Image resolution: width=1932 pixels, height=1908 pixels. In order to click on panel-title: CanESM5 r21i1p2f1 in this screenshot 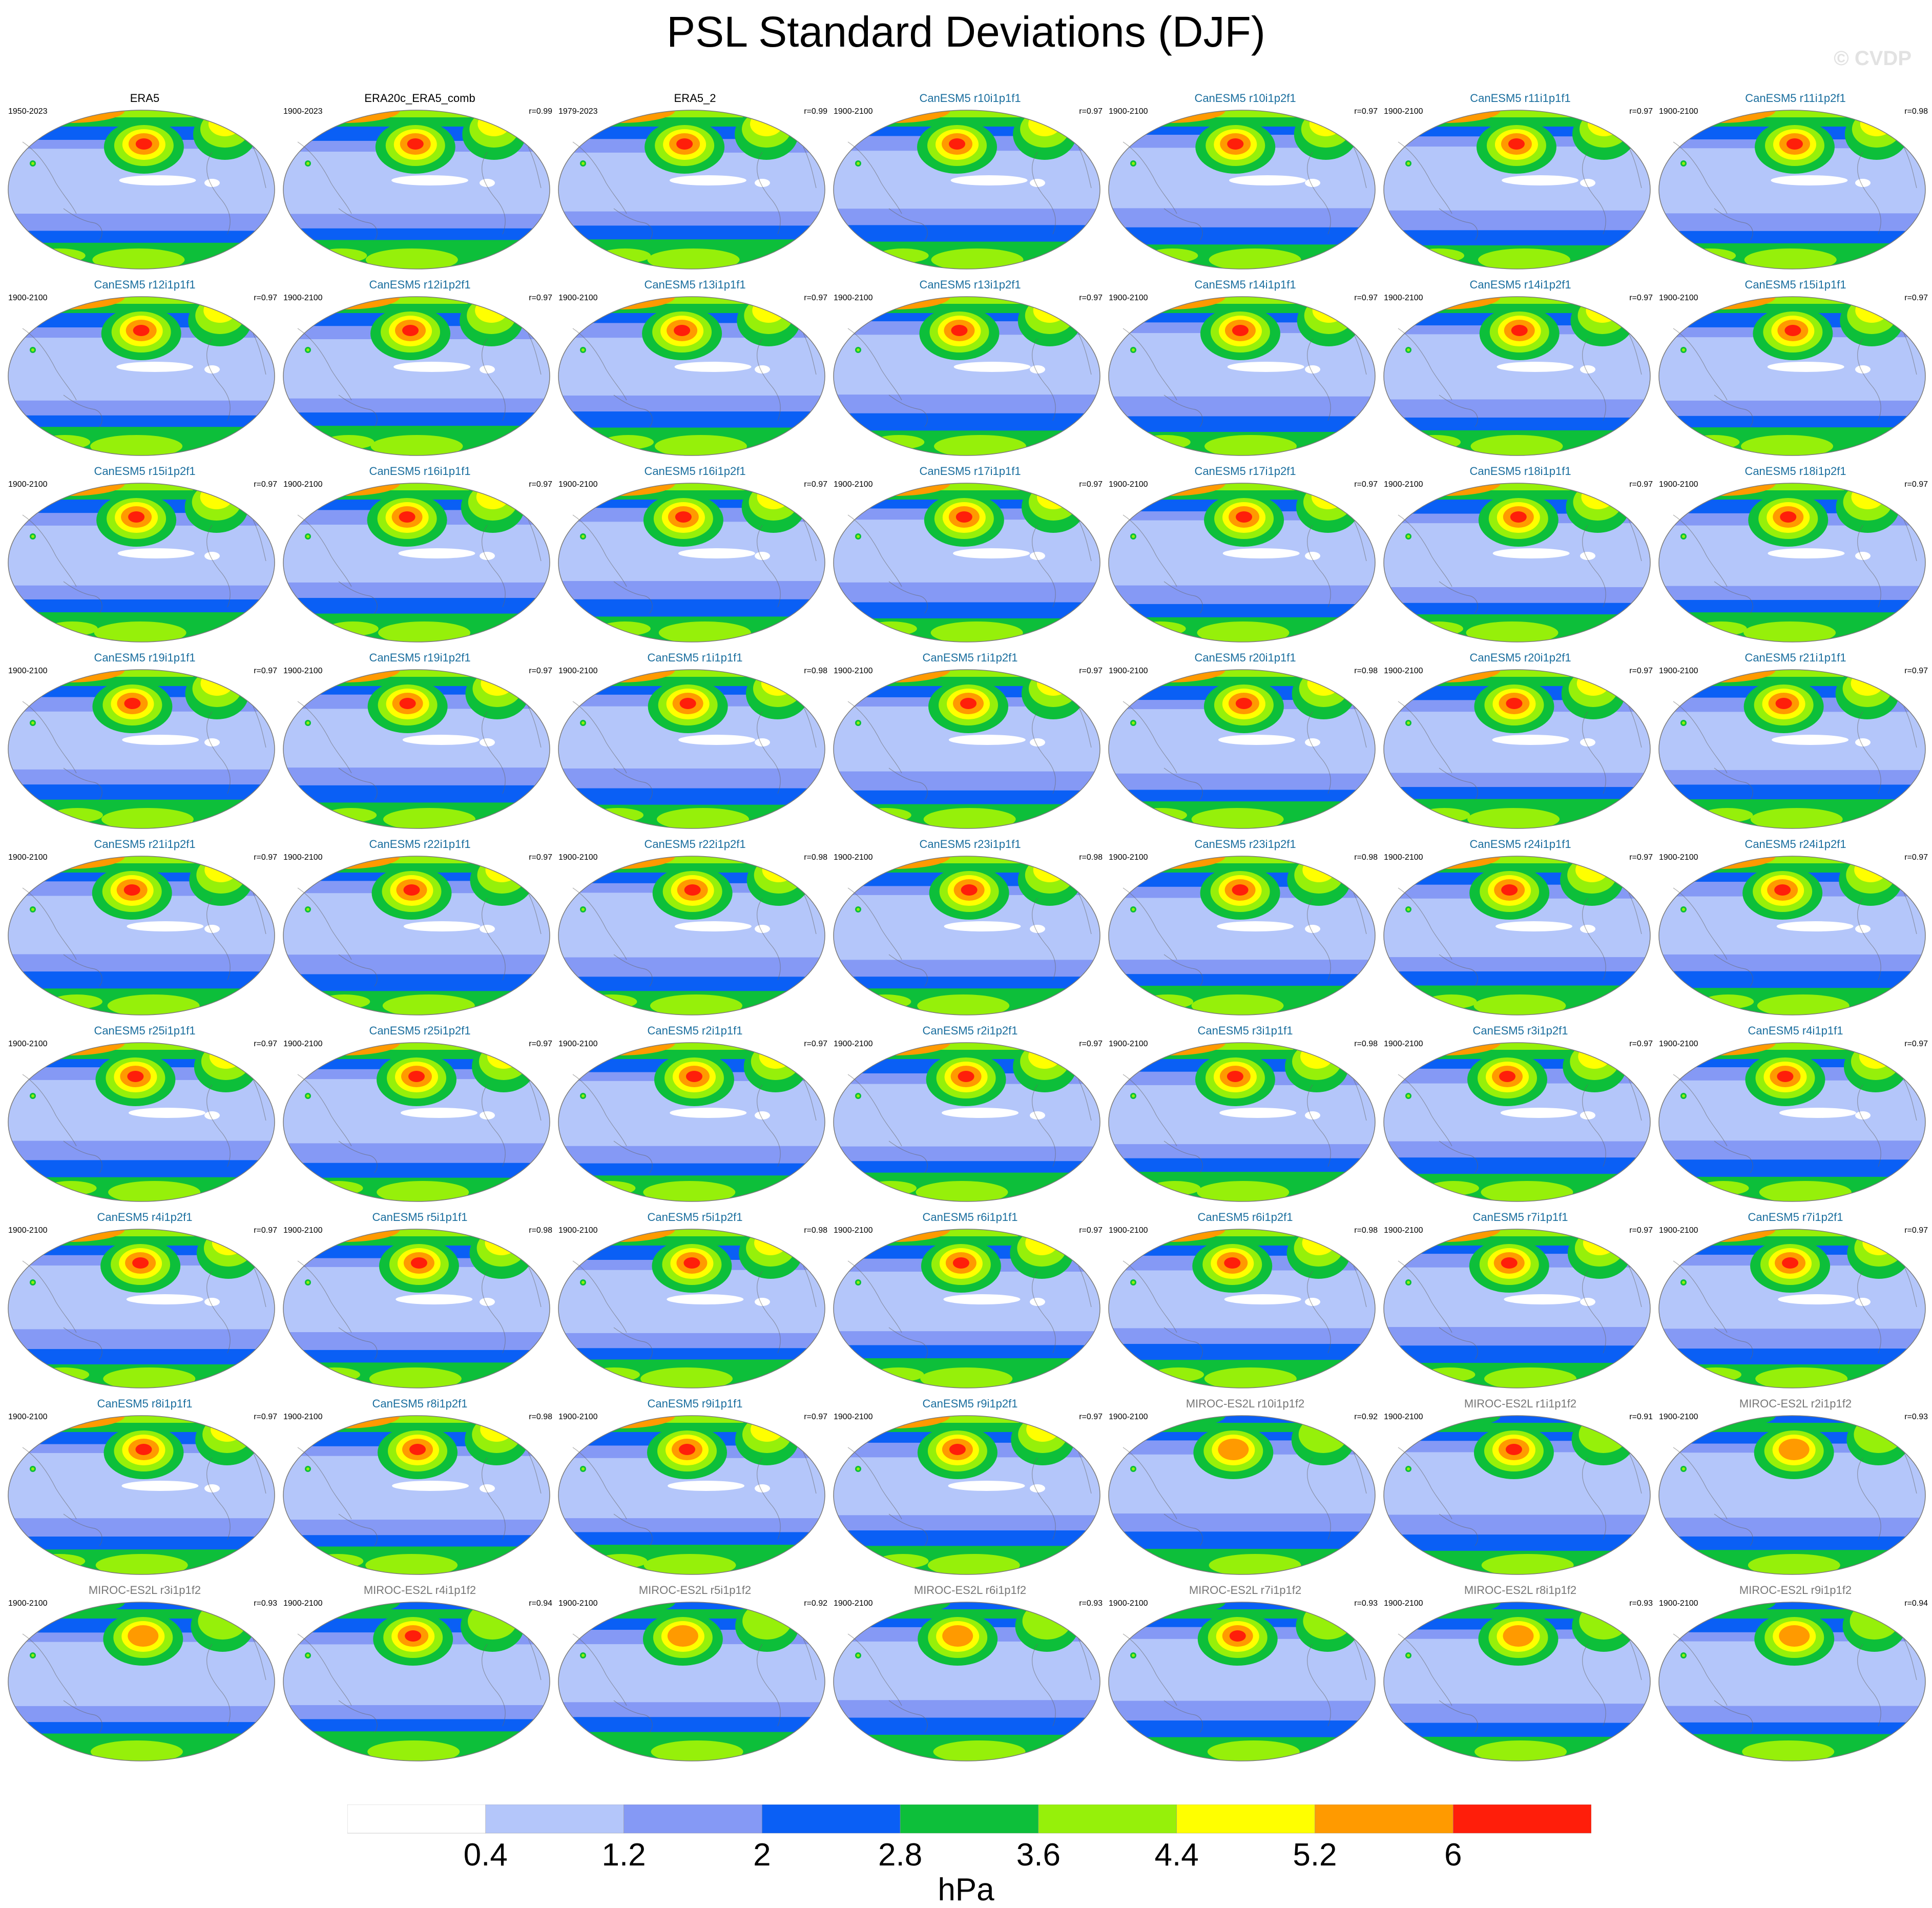, I will do `click(145, 844)`.